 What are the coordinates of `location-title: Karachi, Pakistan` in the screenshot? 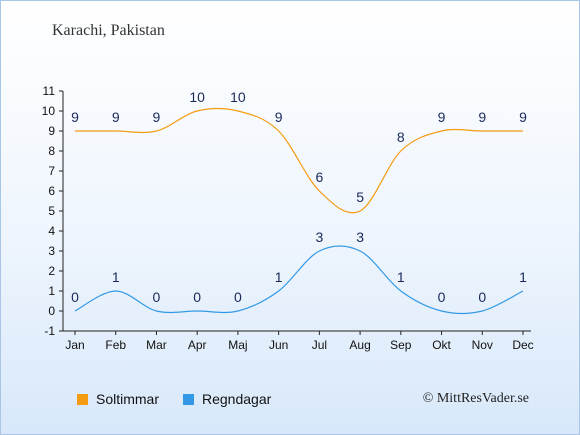 It's located at (108, 30).